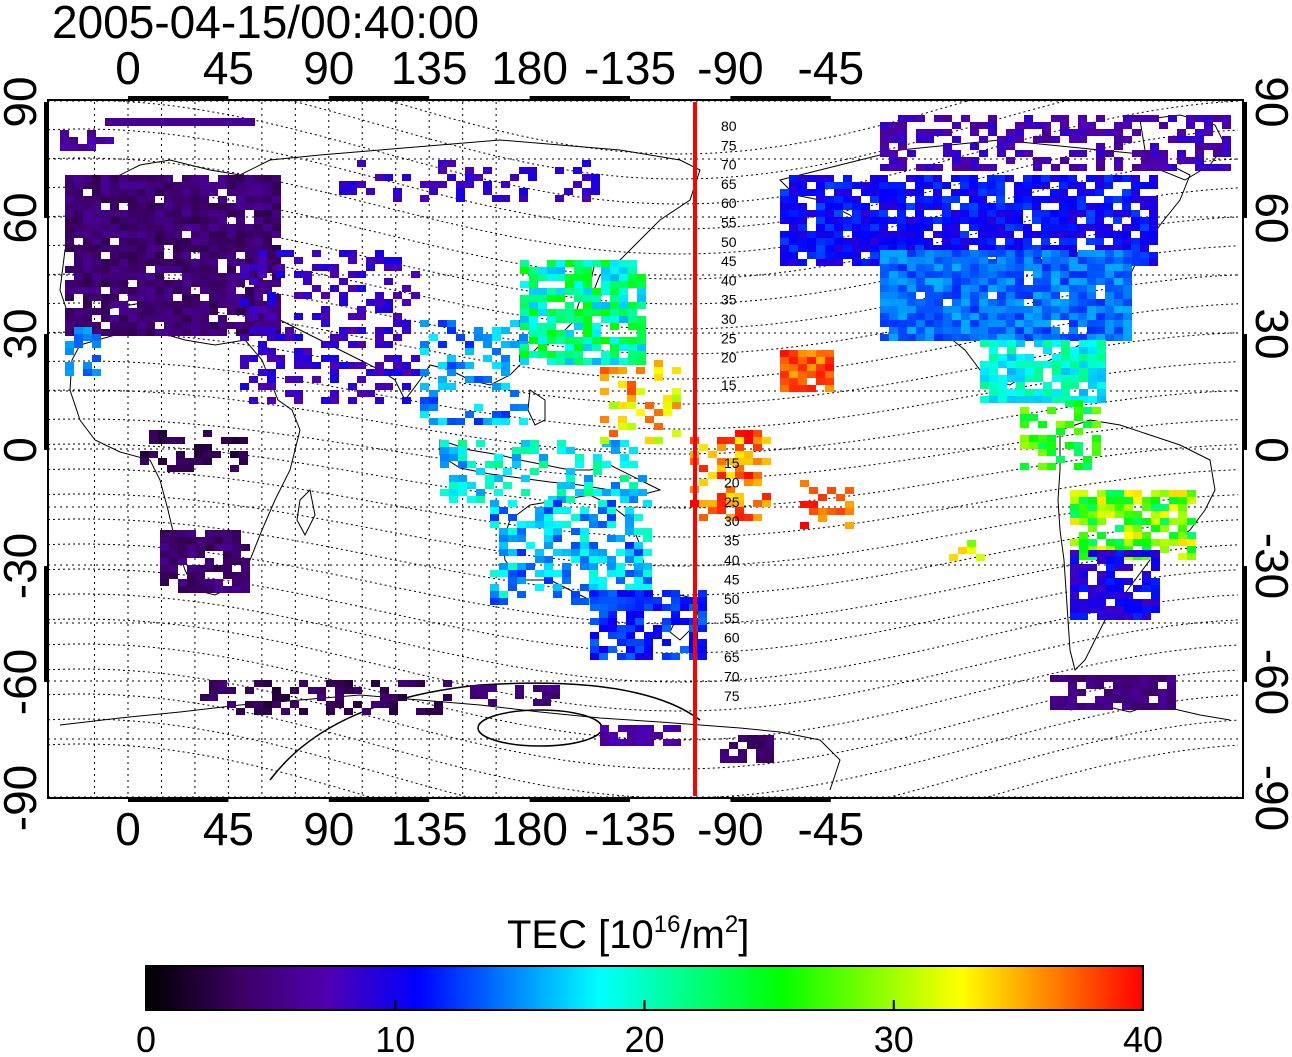 Image resolution: width=1292 pixels, height=1057 pixels. What do you see at coordinates (580, 799) in the screenshot?
I see `axis-tick-bar` at bounding box center [580, 799].